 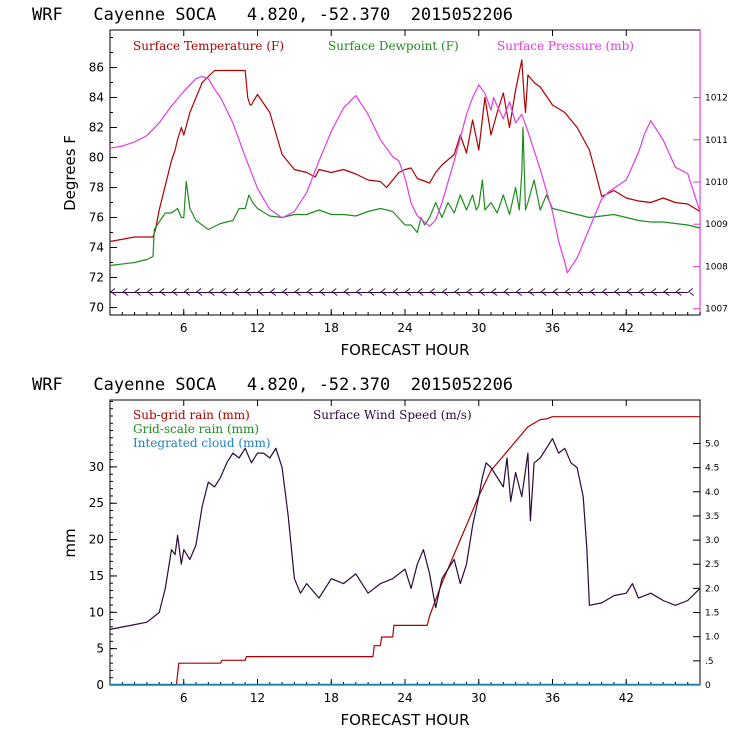 I want to click on bottom-y-tick-label: 5, so click(x=100, y=649).